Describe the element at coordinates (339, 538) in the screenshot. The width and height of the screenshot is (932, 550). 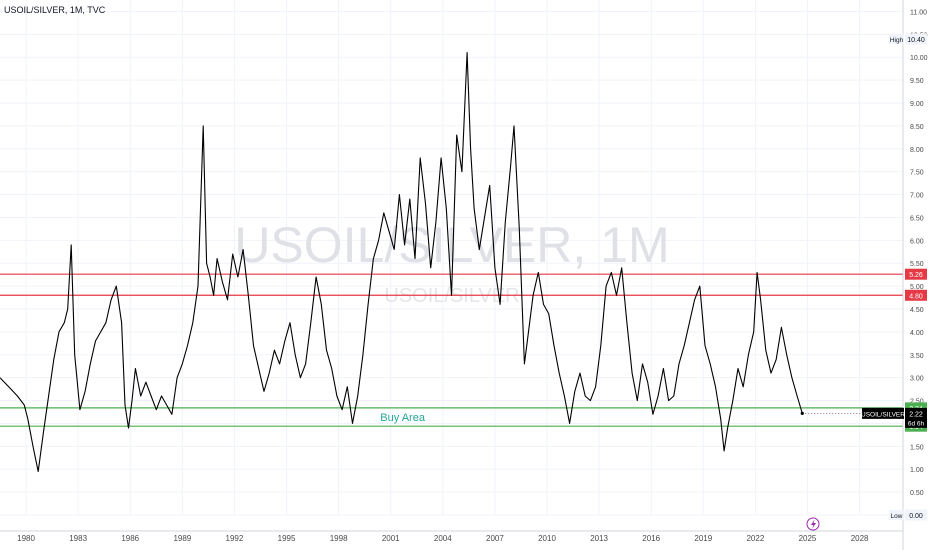
I see `x-tick-label: 1998` at that location.